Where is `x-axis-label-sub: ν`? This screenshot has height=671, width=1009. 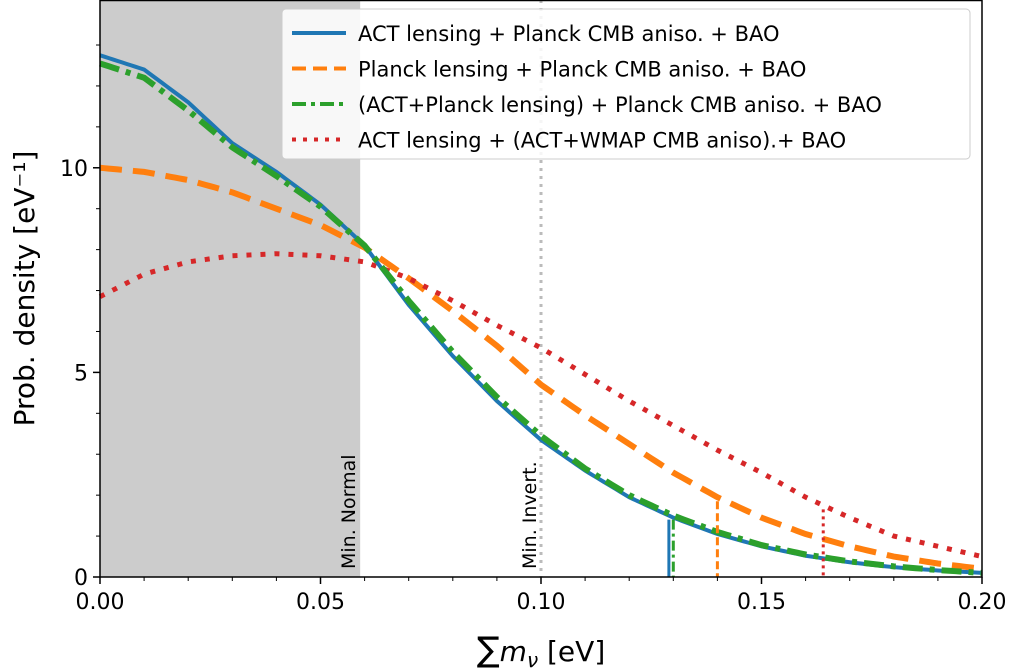 x-axis-label-sub: ν is located at coordinates (532, 659).